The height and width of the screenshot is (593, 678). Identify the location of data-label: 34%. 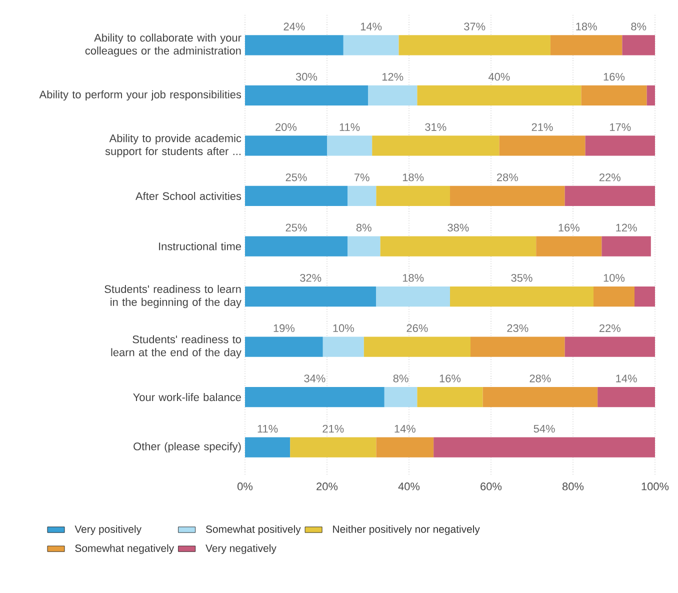
(315, 378).